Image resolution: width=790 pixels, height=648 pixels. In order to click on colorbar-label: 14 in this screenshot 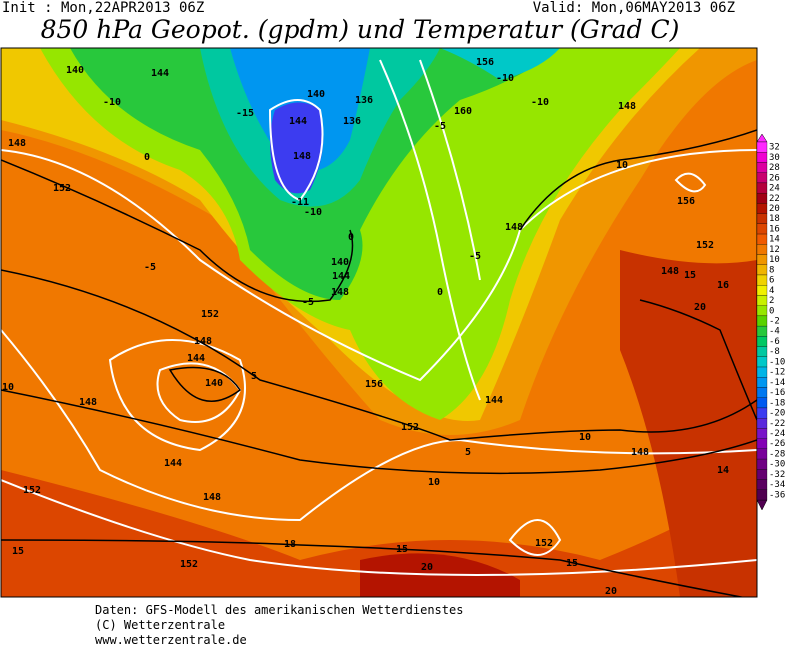, I will do `click(774, 240)`.